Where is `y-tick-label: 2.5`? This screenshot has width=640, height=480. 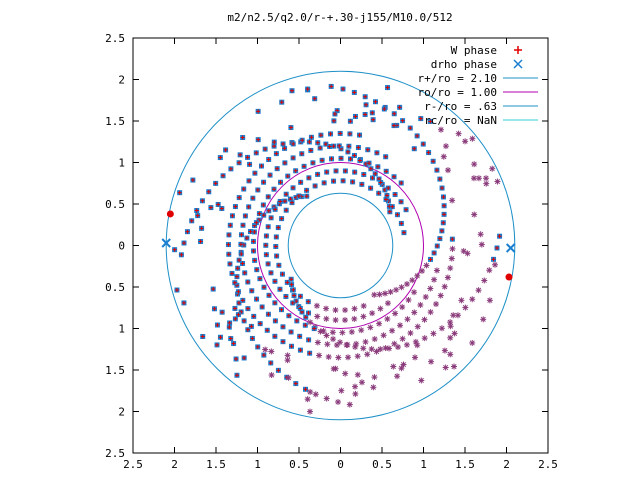
y-tick-label: 2.5 is located at coordinates (115, 38).